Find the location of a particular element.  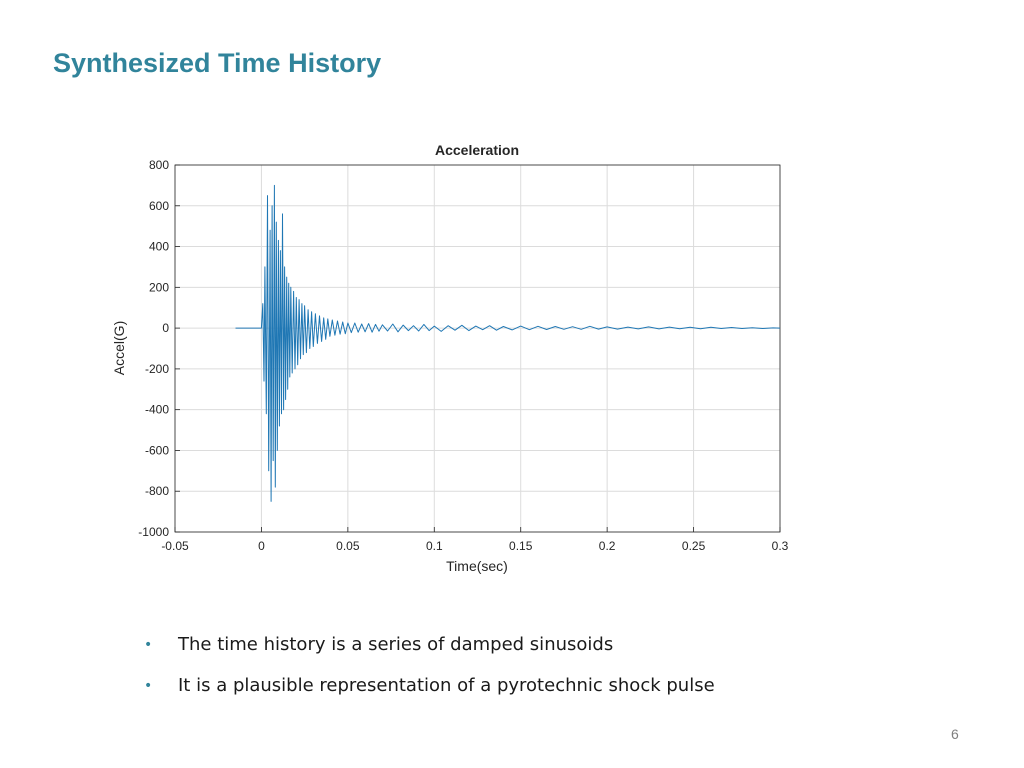

y-axis-label: Accel(G) is located at coordinates (119, 348).